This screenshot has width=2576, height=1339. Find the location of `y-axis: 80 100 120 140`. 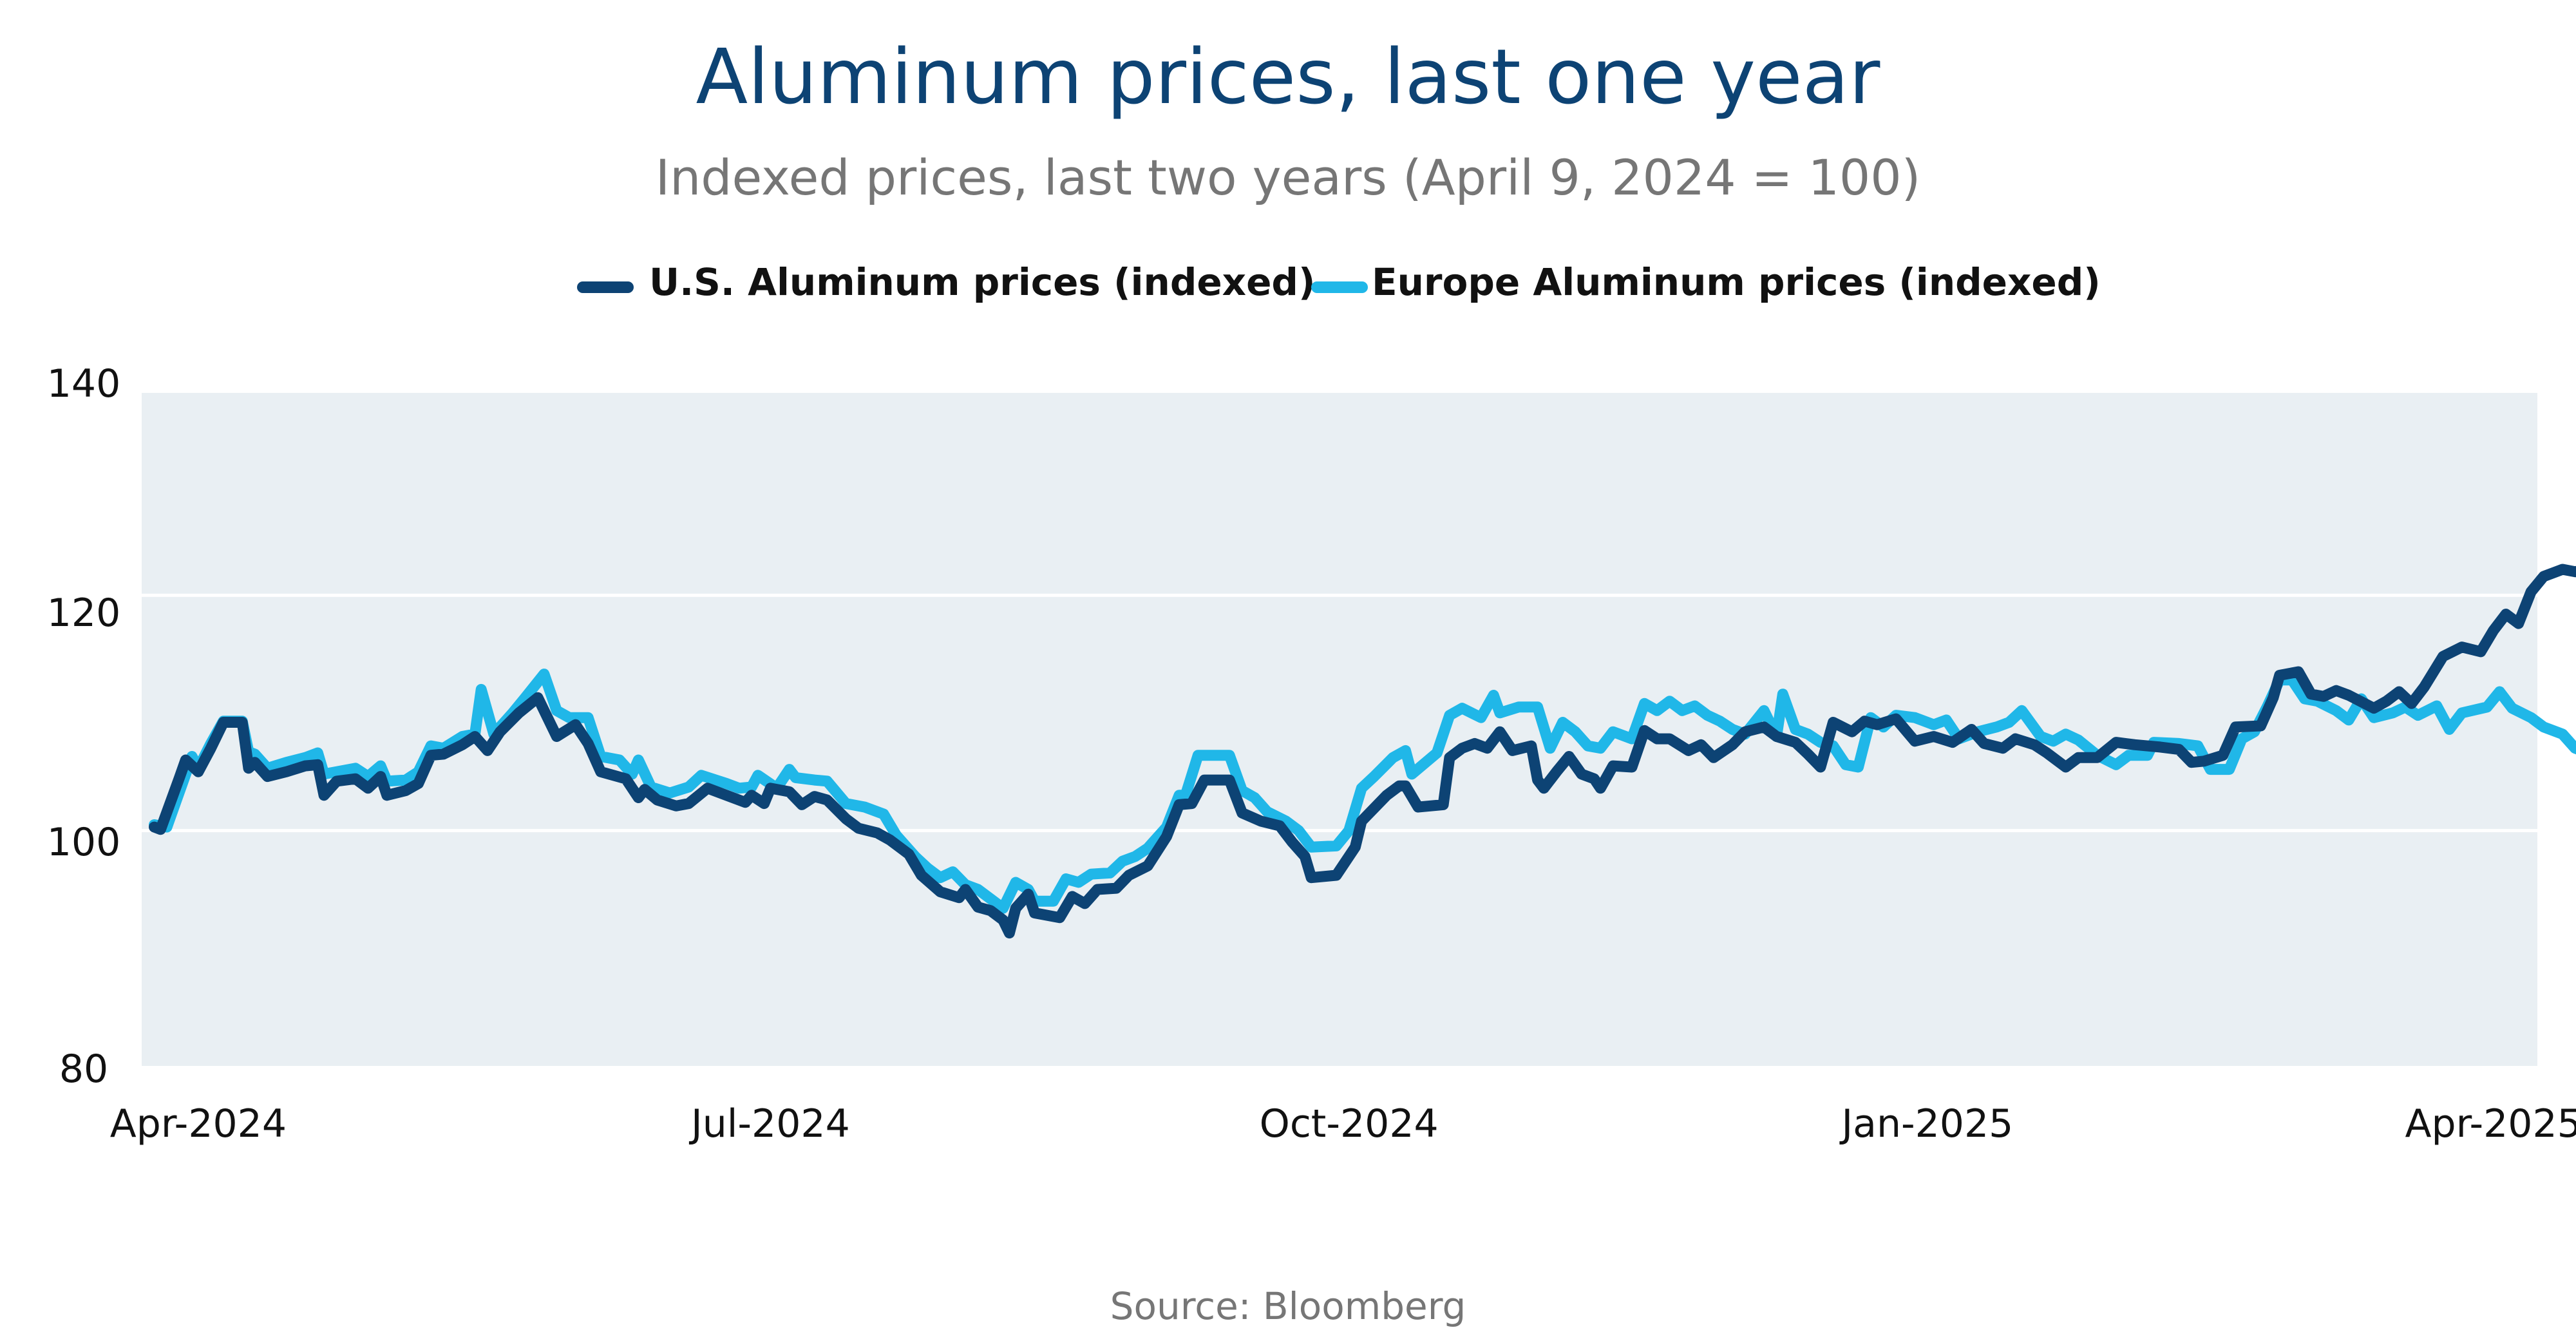

y-axis: 80 100 120 140 is located at coordinates (84, 726).